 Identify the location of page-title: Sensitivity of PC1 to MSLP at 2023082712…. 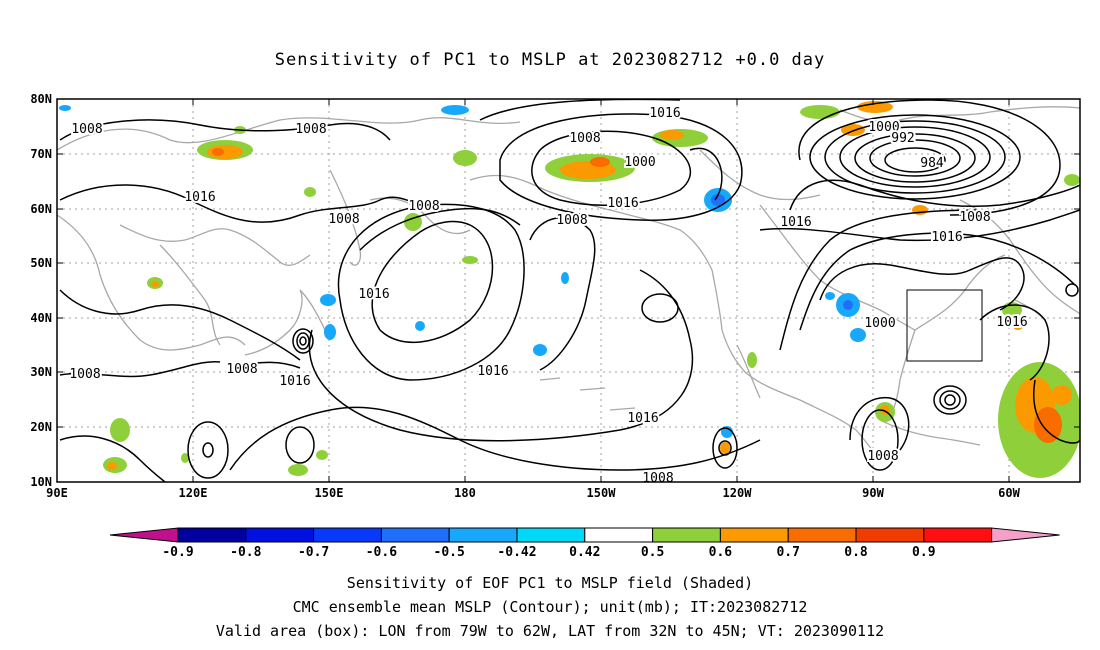
(550, 60).